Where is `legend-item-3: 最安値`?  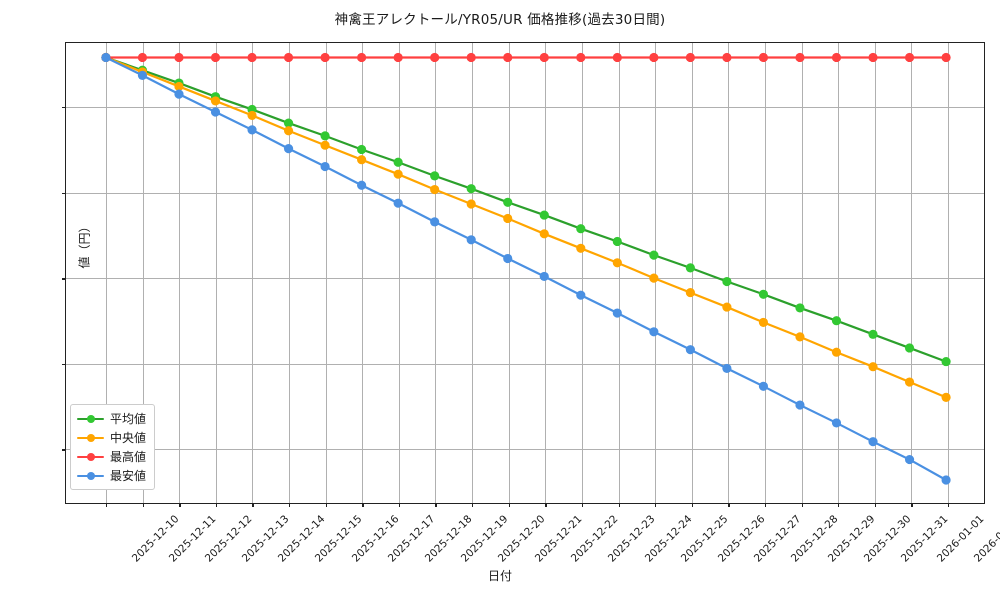
legend-item-3: 最安値 is located at coordinates (111, 475).